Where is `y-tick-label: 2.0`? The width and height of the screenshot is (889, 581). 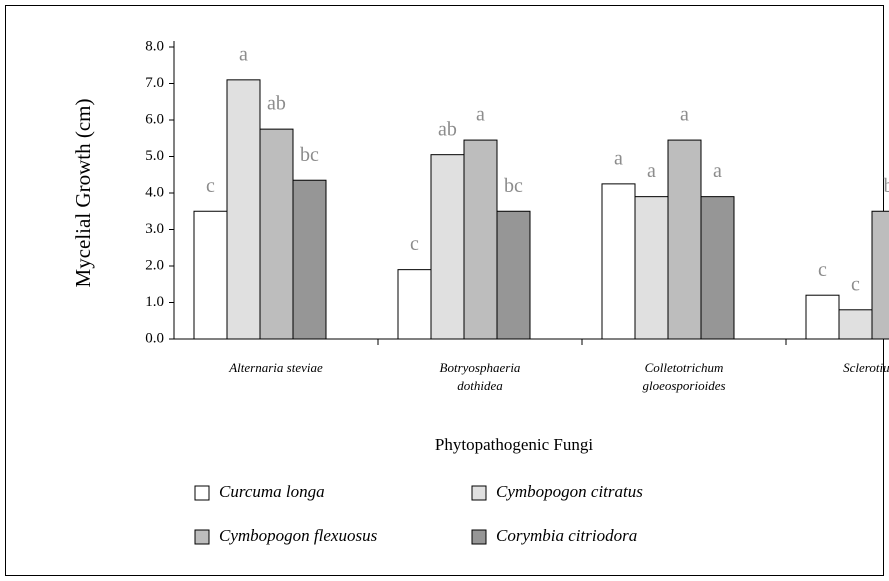
y-tick-label: 2.0 is located at coordinates (154, 265).